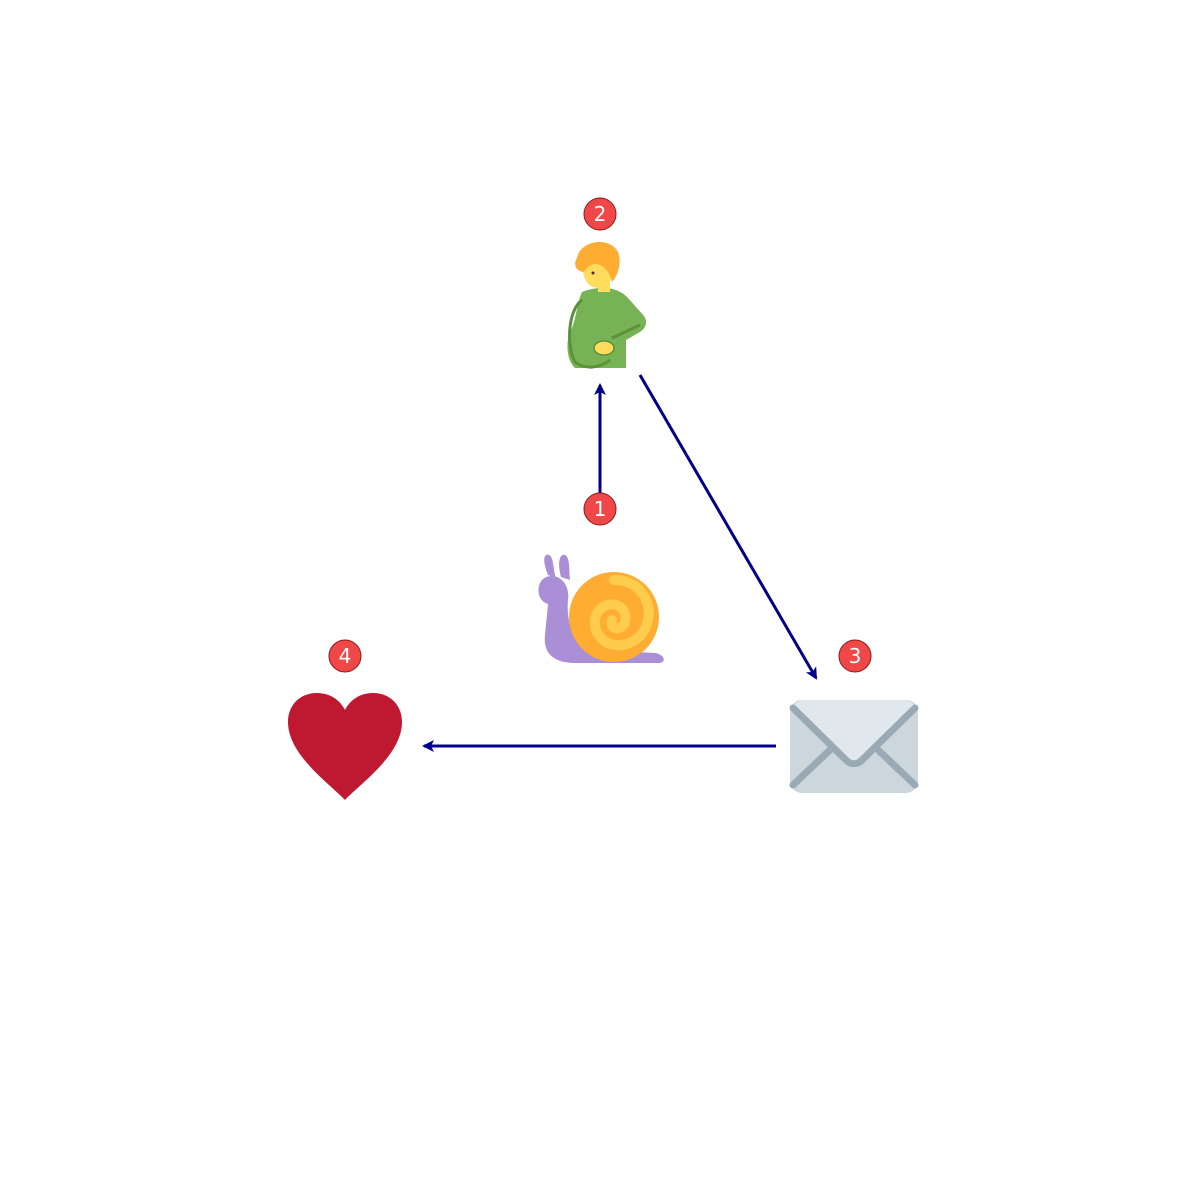 Image resolution: width=1200 pixels, height=1200 pixels. What do you see at coordinates (601, 608) in the screenshot?
I see `snail-icon` at bounding box center [601, 608].